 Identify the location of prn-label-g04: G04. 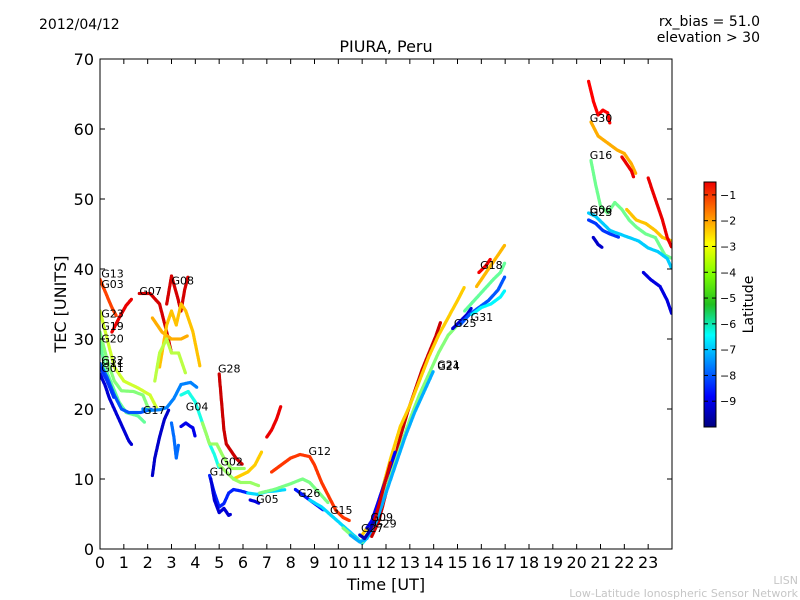
(197, 406).